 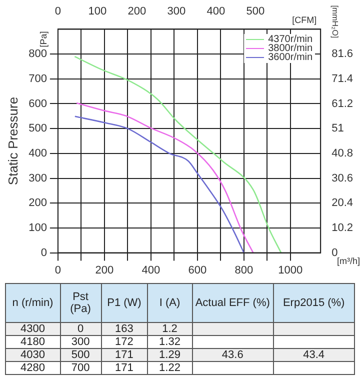 I want to click on y2-tick-label: 40.8, so click(x=343, y=153).